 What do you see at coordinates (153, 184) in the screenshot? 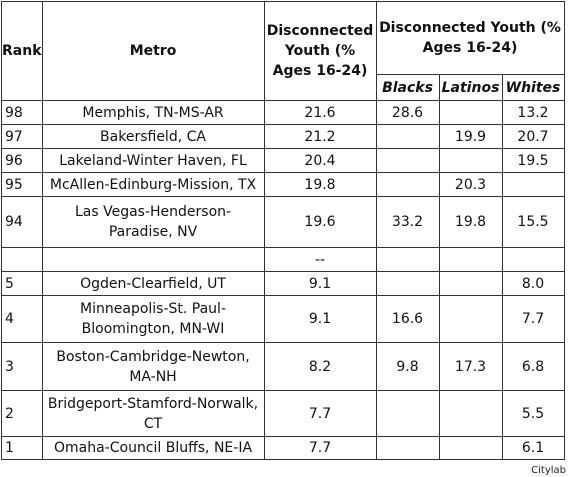
I see `cell-metro: McAllen-Edinburg-Mission, TX` at bounding box center [153, 184].